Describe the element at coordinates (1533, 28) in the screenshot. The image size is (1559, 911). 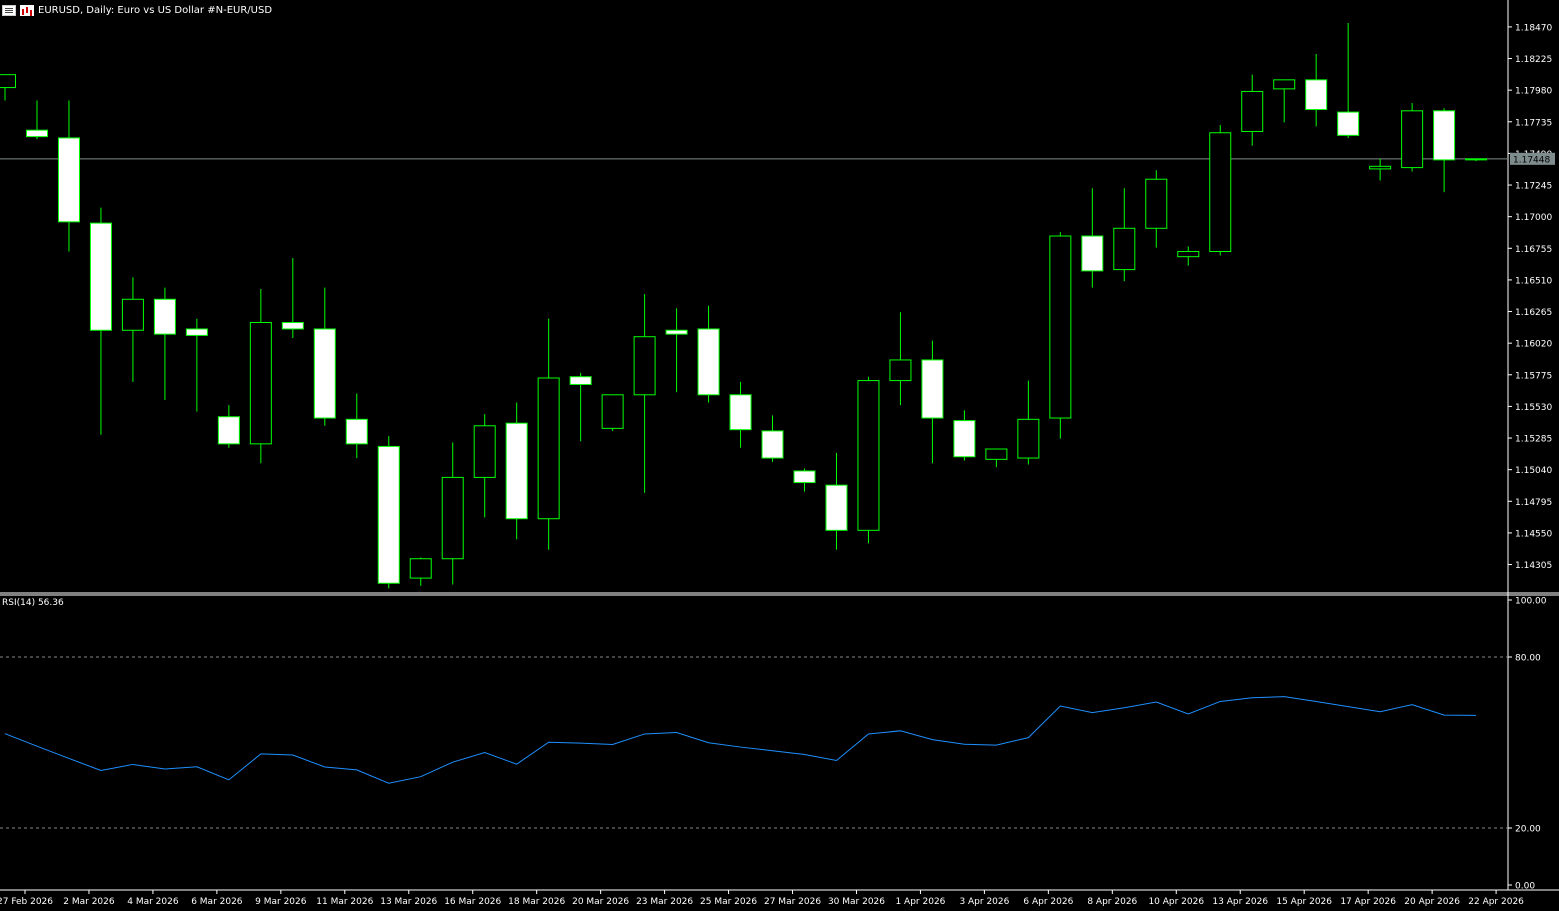
I see `price-tick-label: 1.18470` at that location.